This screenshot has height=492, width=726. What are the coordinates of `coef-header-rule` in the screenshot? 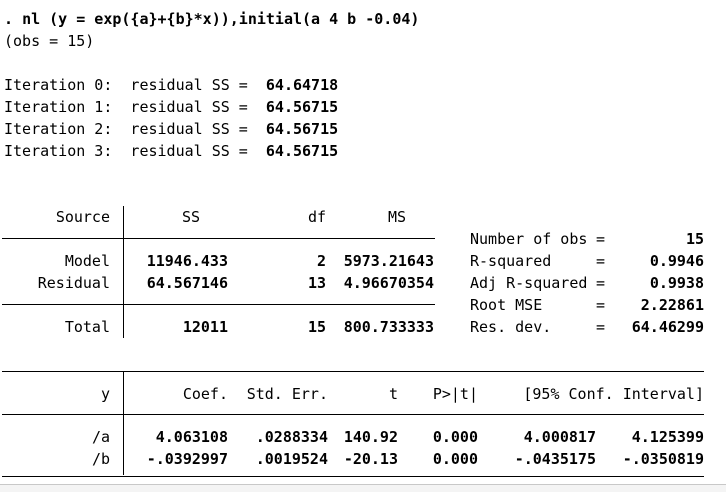 It's located at (353, 414).